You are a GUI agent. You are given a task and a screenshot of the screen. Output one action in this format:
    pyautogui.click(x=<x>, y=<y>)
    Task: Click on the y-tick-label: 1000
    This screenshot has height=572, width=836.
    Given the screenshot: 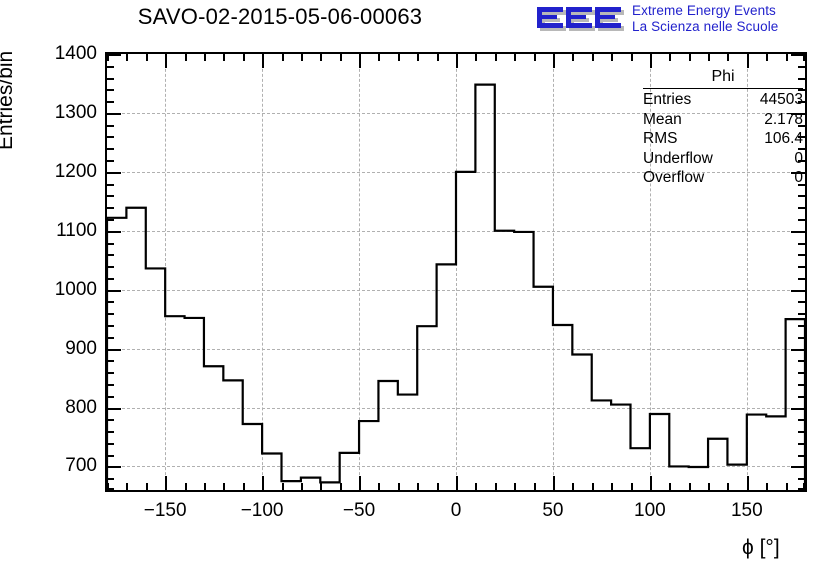 What is the action you would take?
    pyautogui.click(x=75, y=289)
    